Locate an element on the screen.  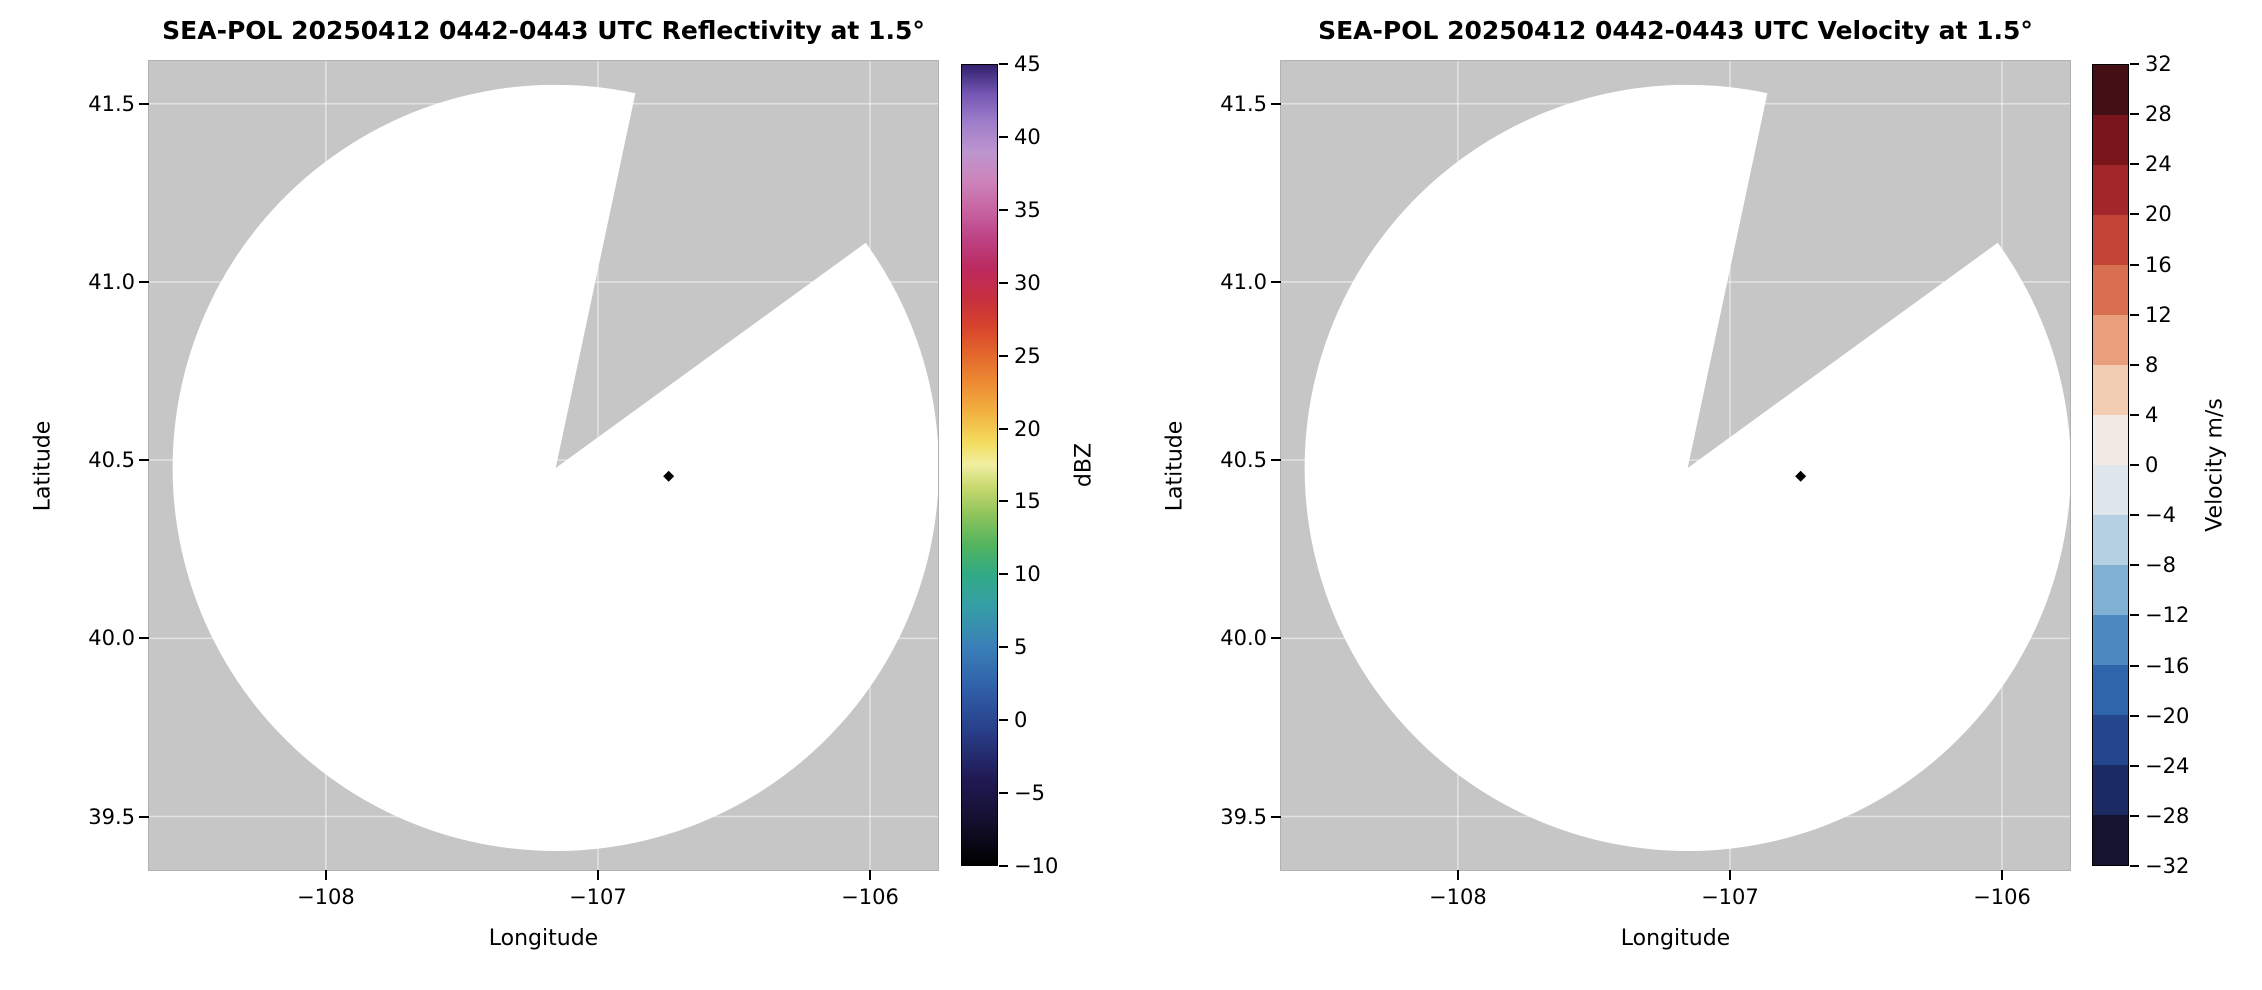
colorbar-tick-label: 35 is located at coordinates (1027, 209).